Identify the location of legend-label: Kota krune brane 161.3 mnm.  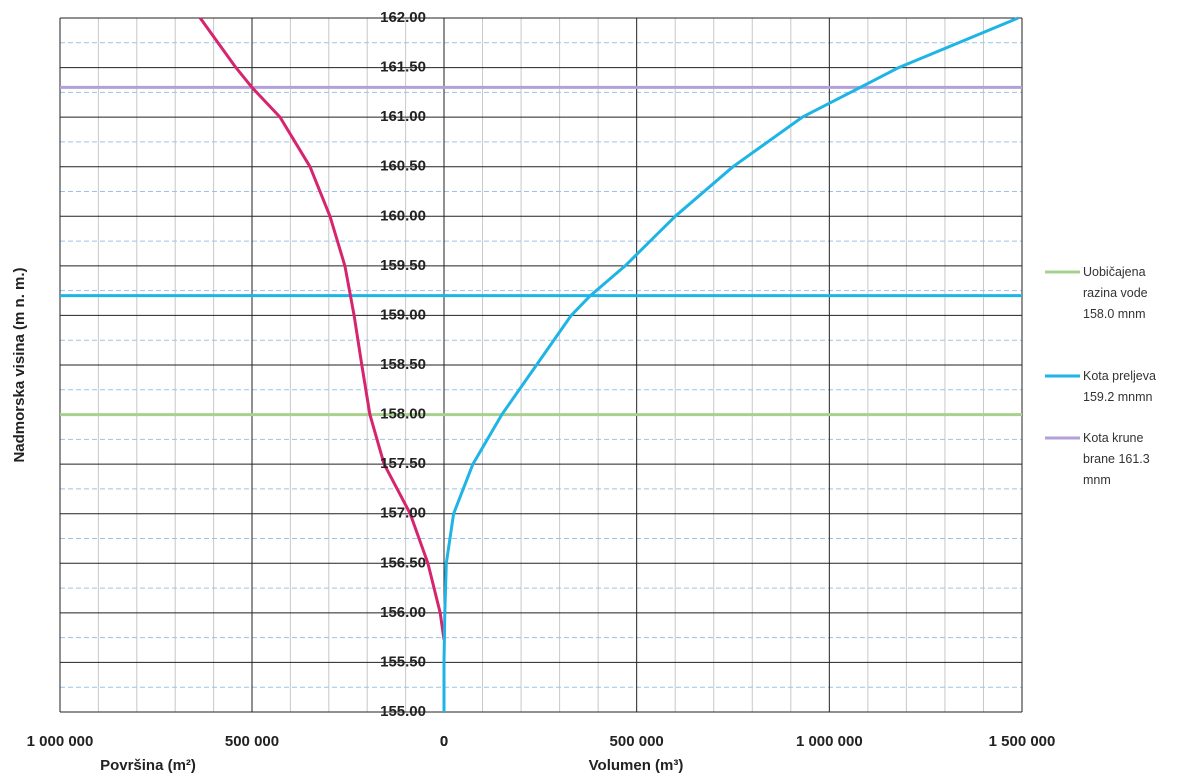
(1116, 459).